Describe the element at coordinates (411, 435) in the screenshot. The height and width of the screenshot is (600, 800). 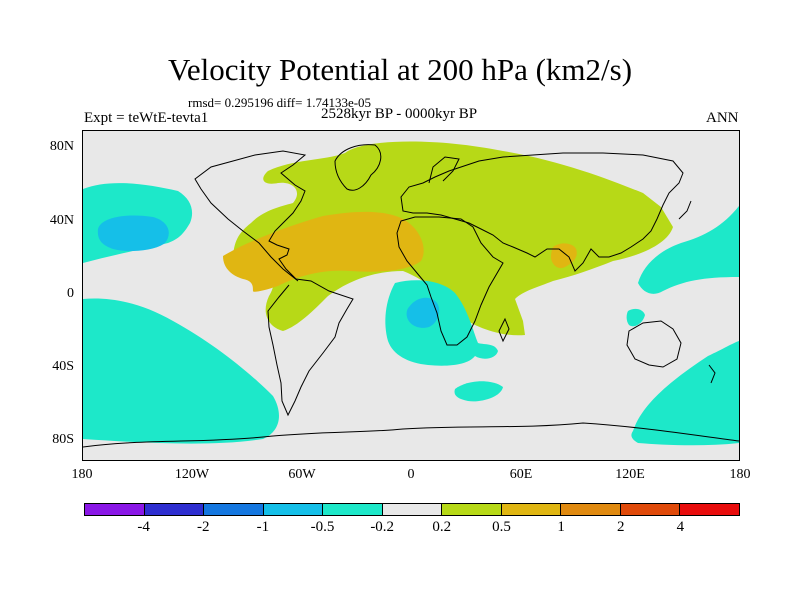
I see `coast-antarctica` at that location.